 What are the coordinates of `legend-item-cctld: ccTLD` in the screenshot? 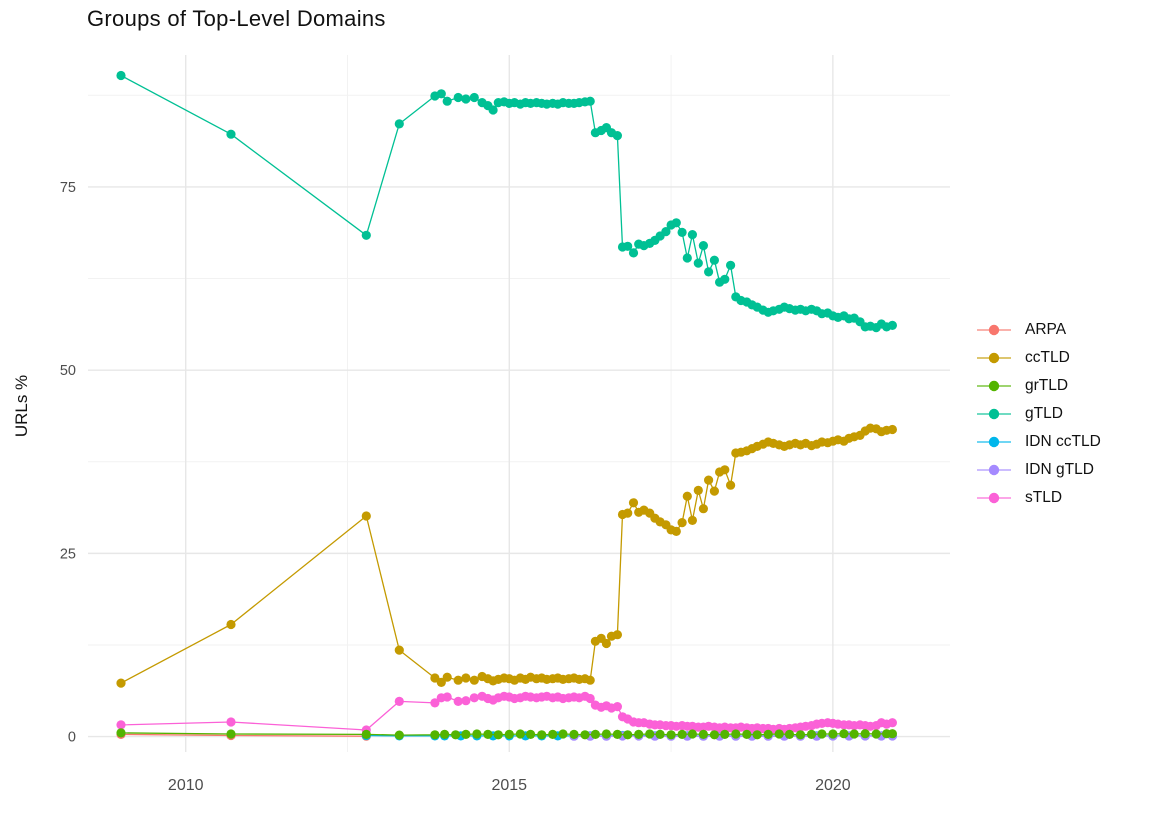 It's located at (1038, 358).